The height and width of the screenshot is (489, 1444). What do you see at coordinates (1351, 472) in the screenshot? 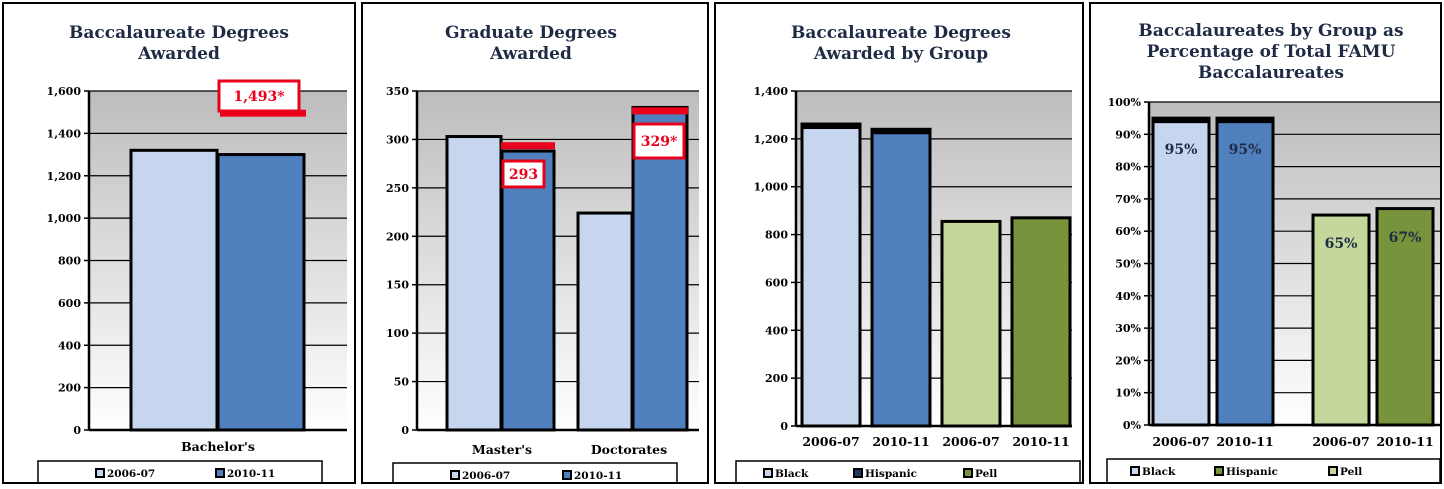
I see `legend-label: Pell` at bounding box center [1351, 472].